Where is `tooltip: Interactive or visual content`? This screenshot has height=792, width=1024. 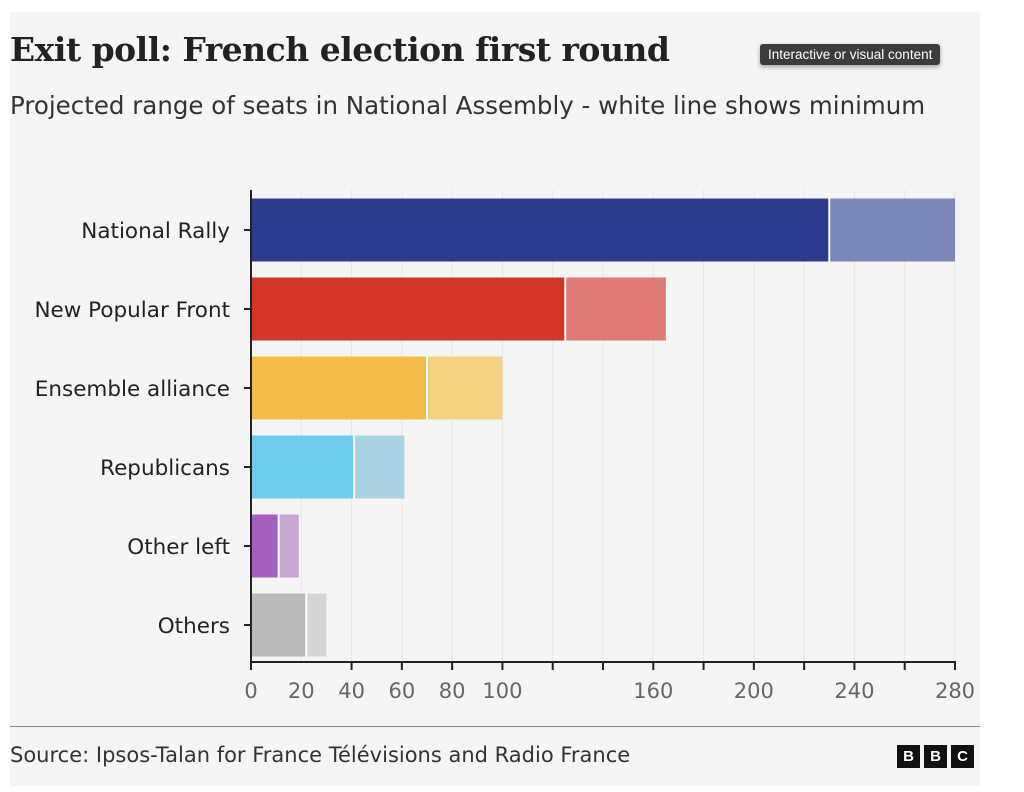
tooltip: Interactive or visual content is located at coordinates (850, 54).